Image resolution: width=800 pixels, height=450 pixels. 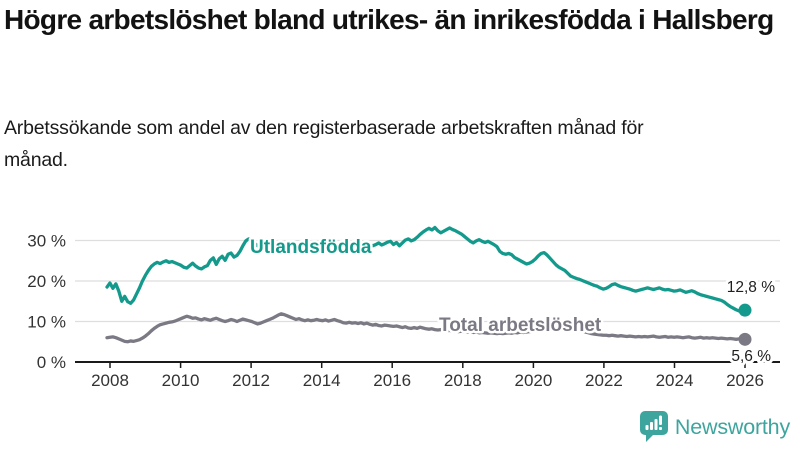 I want to click on y-tick-label: 0 %, so click(x=51, y=362).